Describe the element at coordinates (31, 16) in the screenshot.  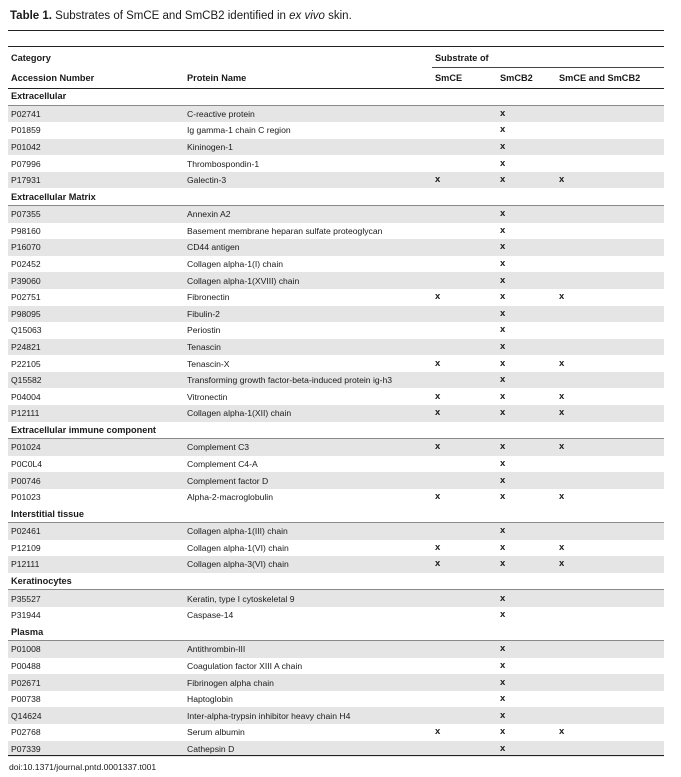
I see `table-label: Table 1.` at that location.